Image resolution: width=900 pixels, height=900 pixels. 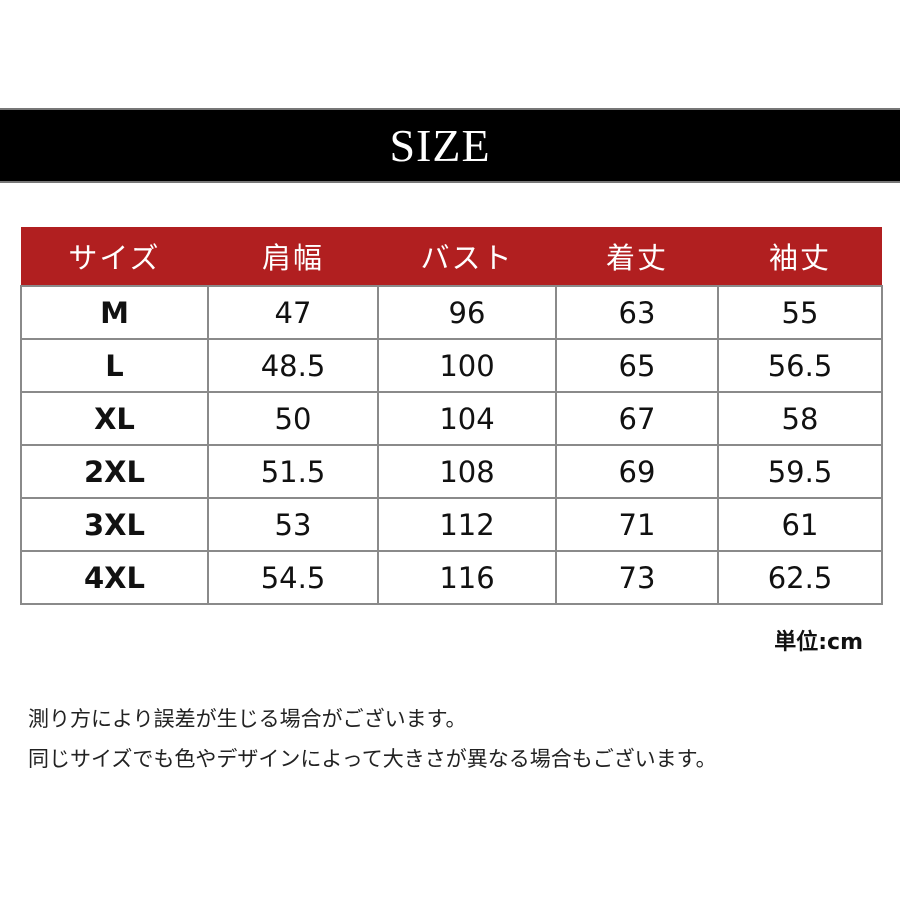 I want to click on table-row: XL 50 104 67 58, so click(x=451, y=418).